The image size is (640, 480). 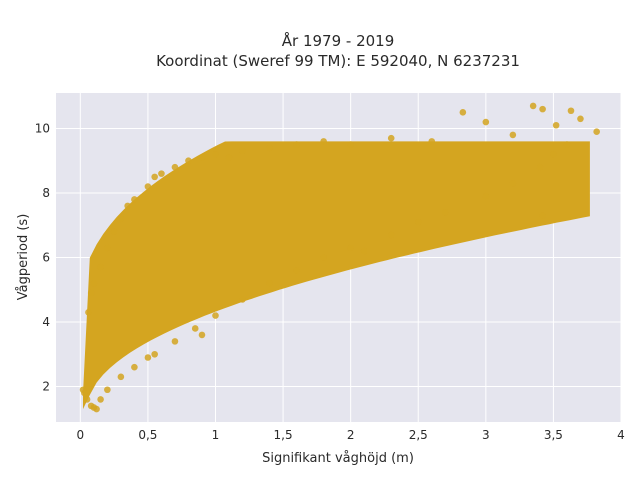 What do you see at coordinates (147, 435) in the screenshot?
I see `x-tick-label: 0,5` at bounding box center [147, 435].